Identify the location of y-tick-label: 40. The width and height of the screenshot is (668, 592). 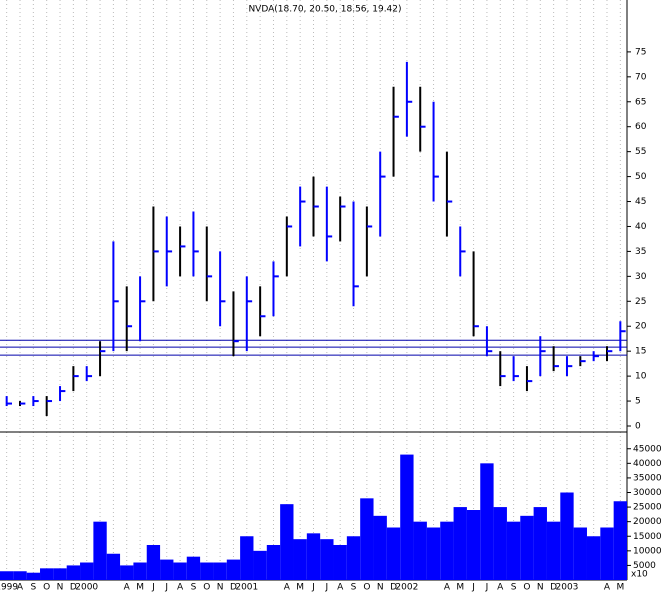
(641, 227).